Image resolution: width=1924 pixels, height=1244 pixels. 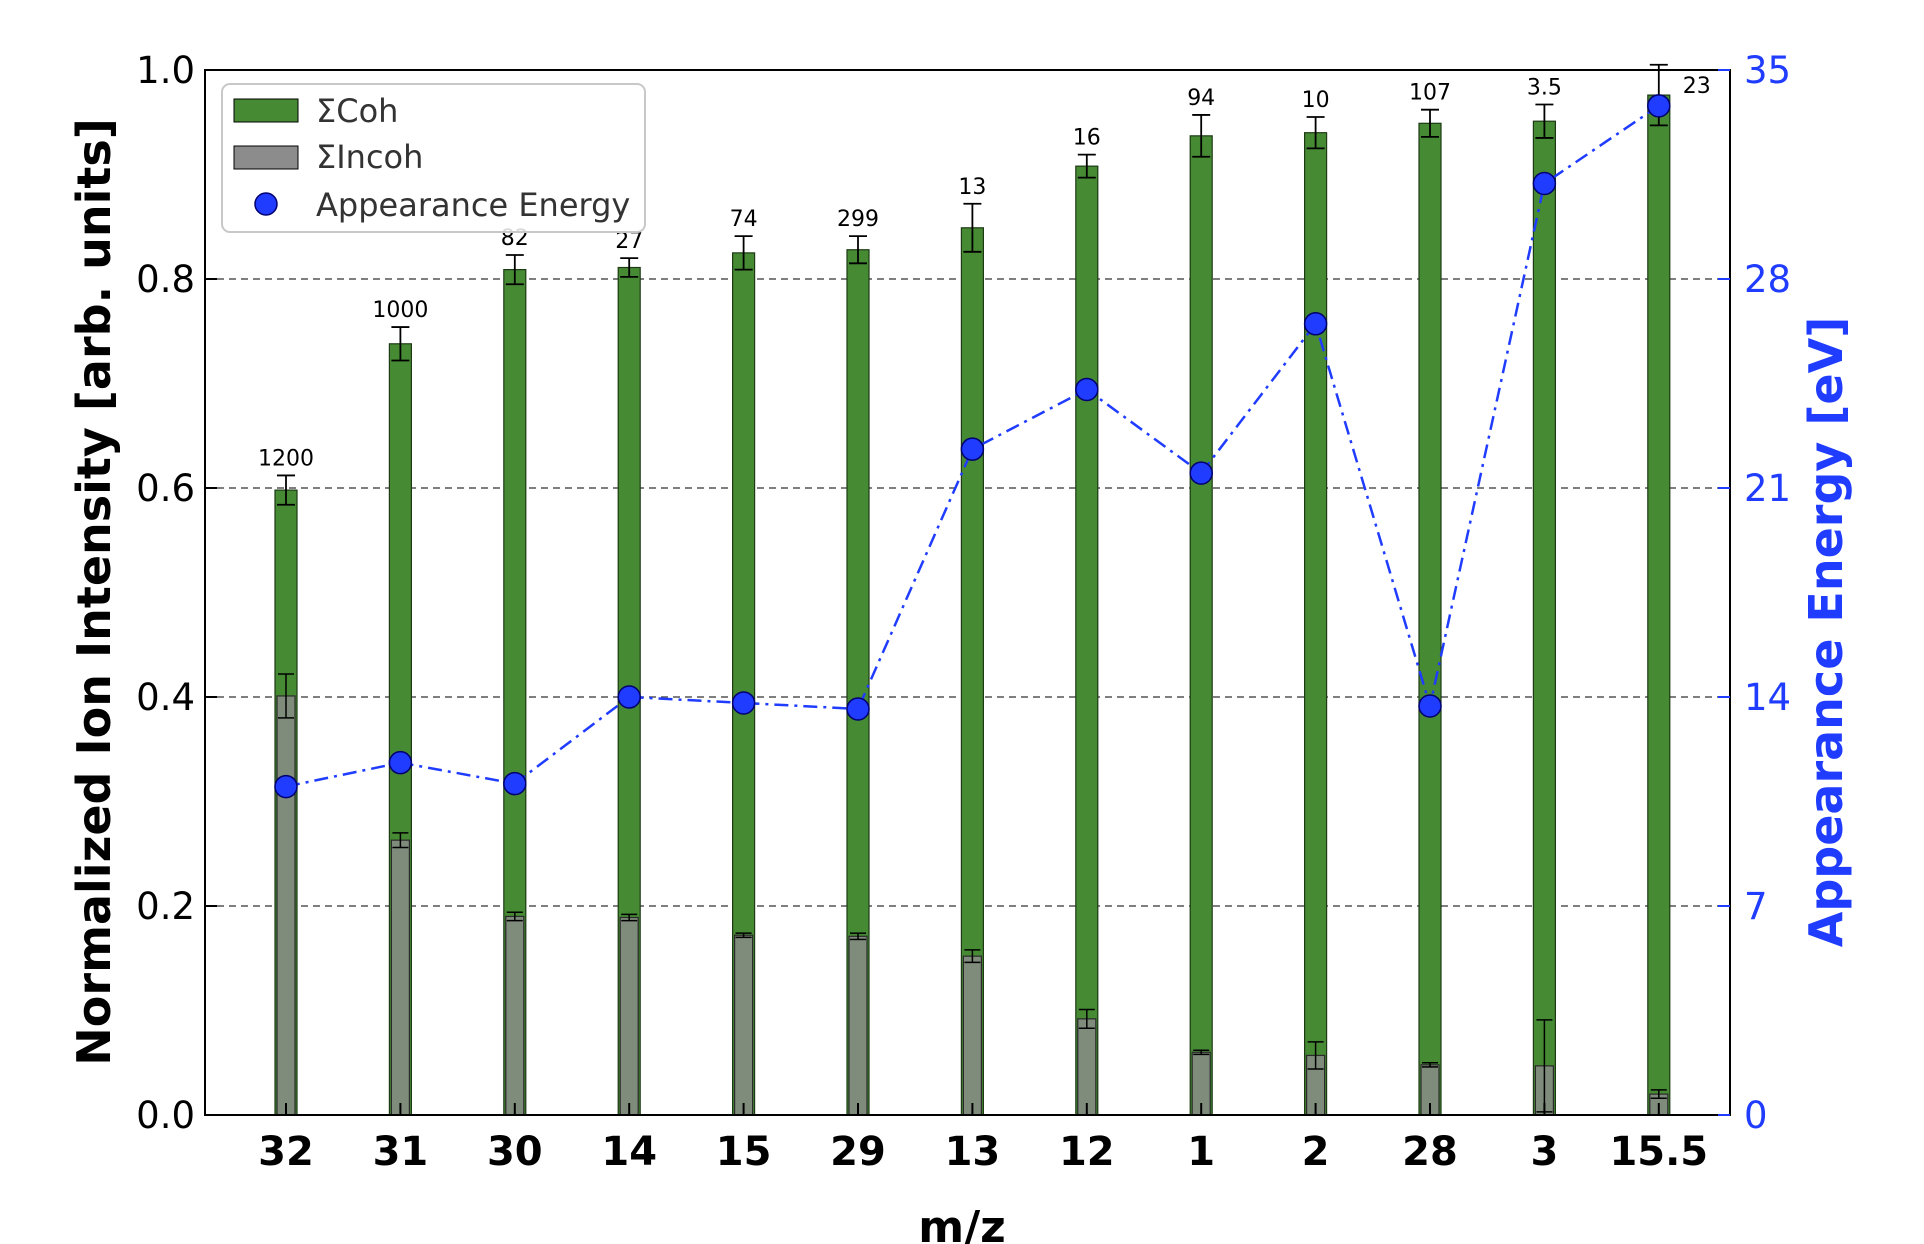 I want to click on x-tick-label: 2, so click(x=1316, y=1152).